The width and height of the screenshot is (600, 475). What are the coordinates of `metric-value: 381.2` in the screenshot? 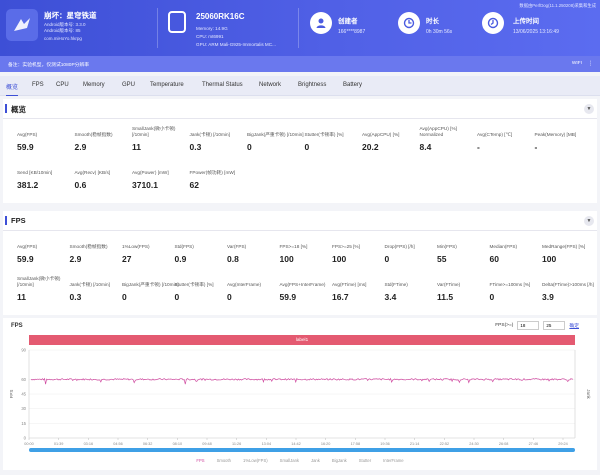 It's located at (28, 185).